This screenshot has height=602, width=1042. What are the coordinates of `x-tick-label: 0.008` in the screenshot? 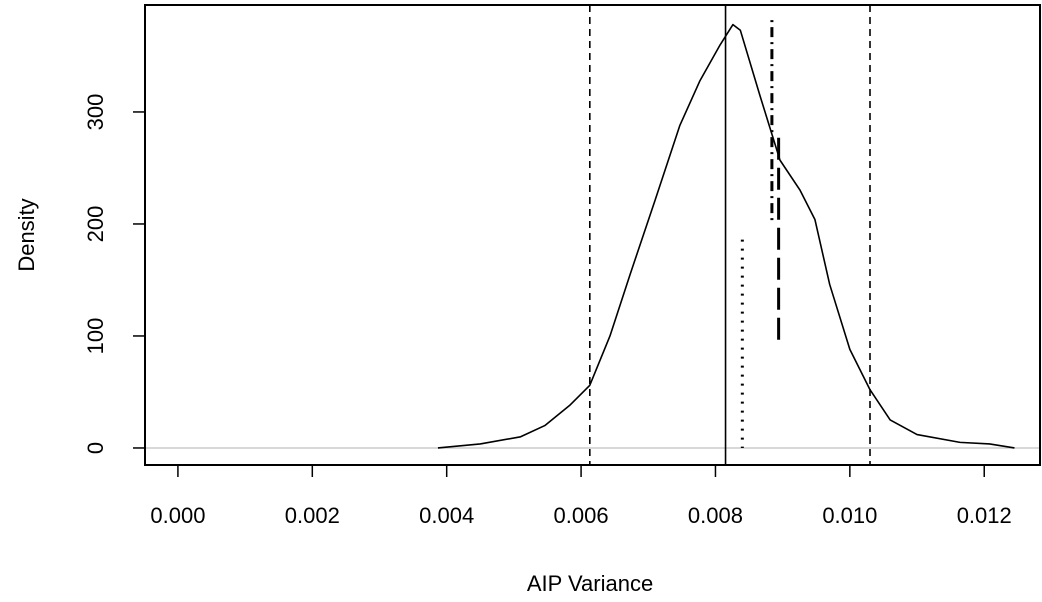 It's located at (715, 515).